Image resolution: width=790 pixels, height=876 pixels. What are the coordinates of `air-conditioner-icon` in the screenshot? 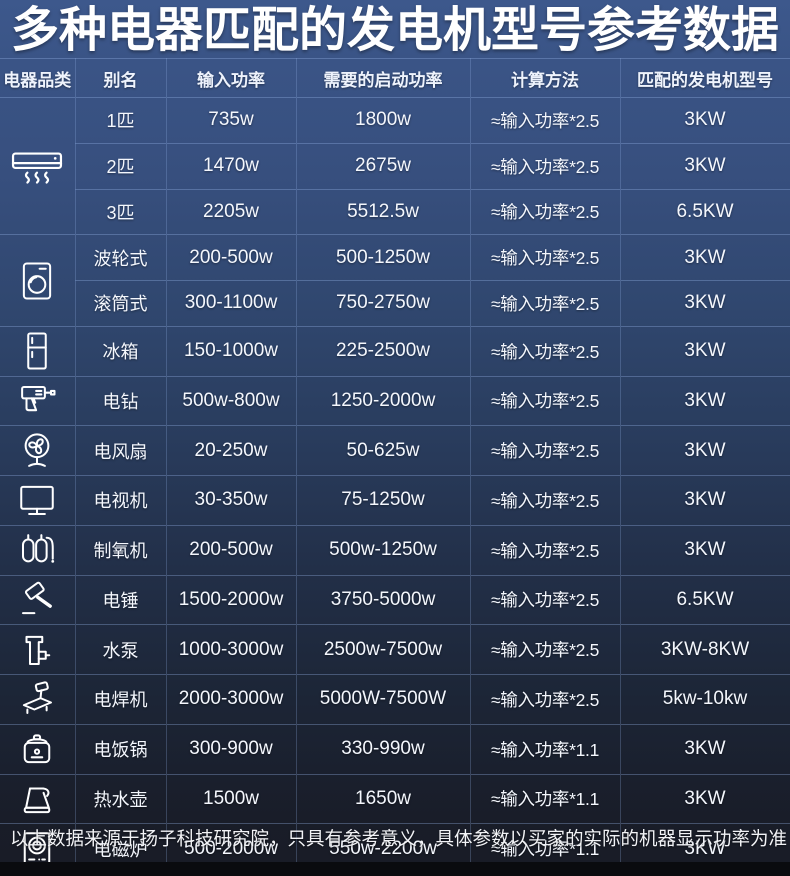 It's located at (37, 168).